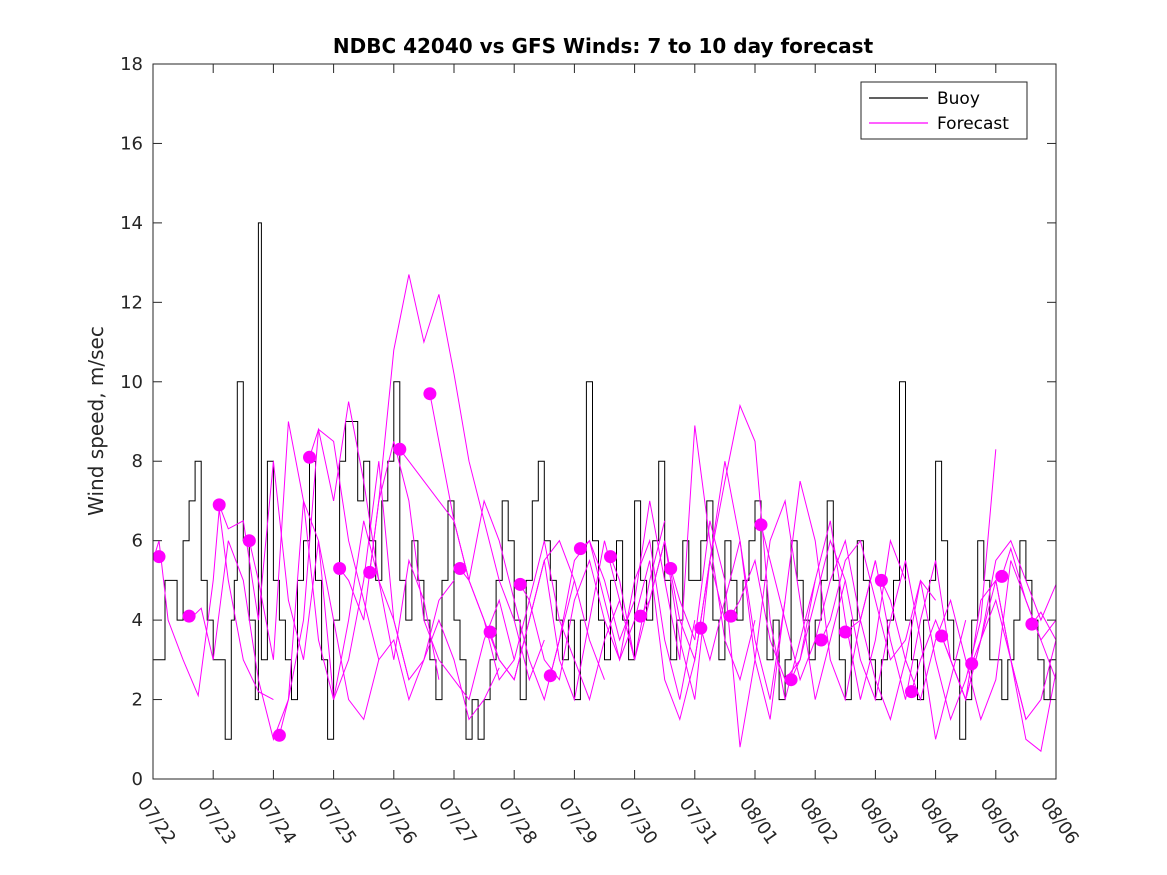 This screenshot has height=875, width=1167. I want to click on y-tick-label: 4, so click(137, 620).